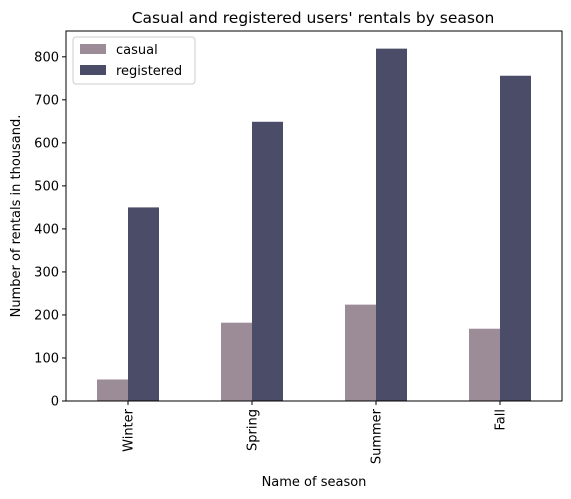 This screenshot has width=571, height=499. I want to click on bar-casual-winter, so click(112, 390).